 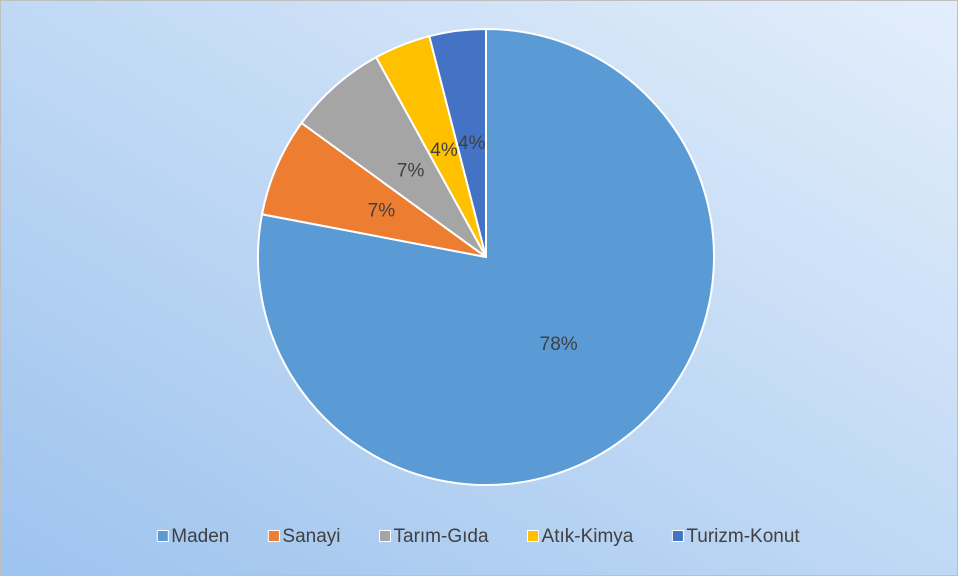 I want to click on legend-label: Maden, so click(x=200, y=536).